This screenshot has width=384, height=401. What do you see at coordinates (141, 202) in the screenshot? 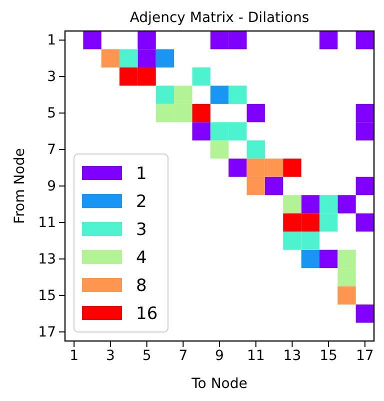
I see `legend-label: 2` at bounding box center [141, 202].